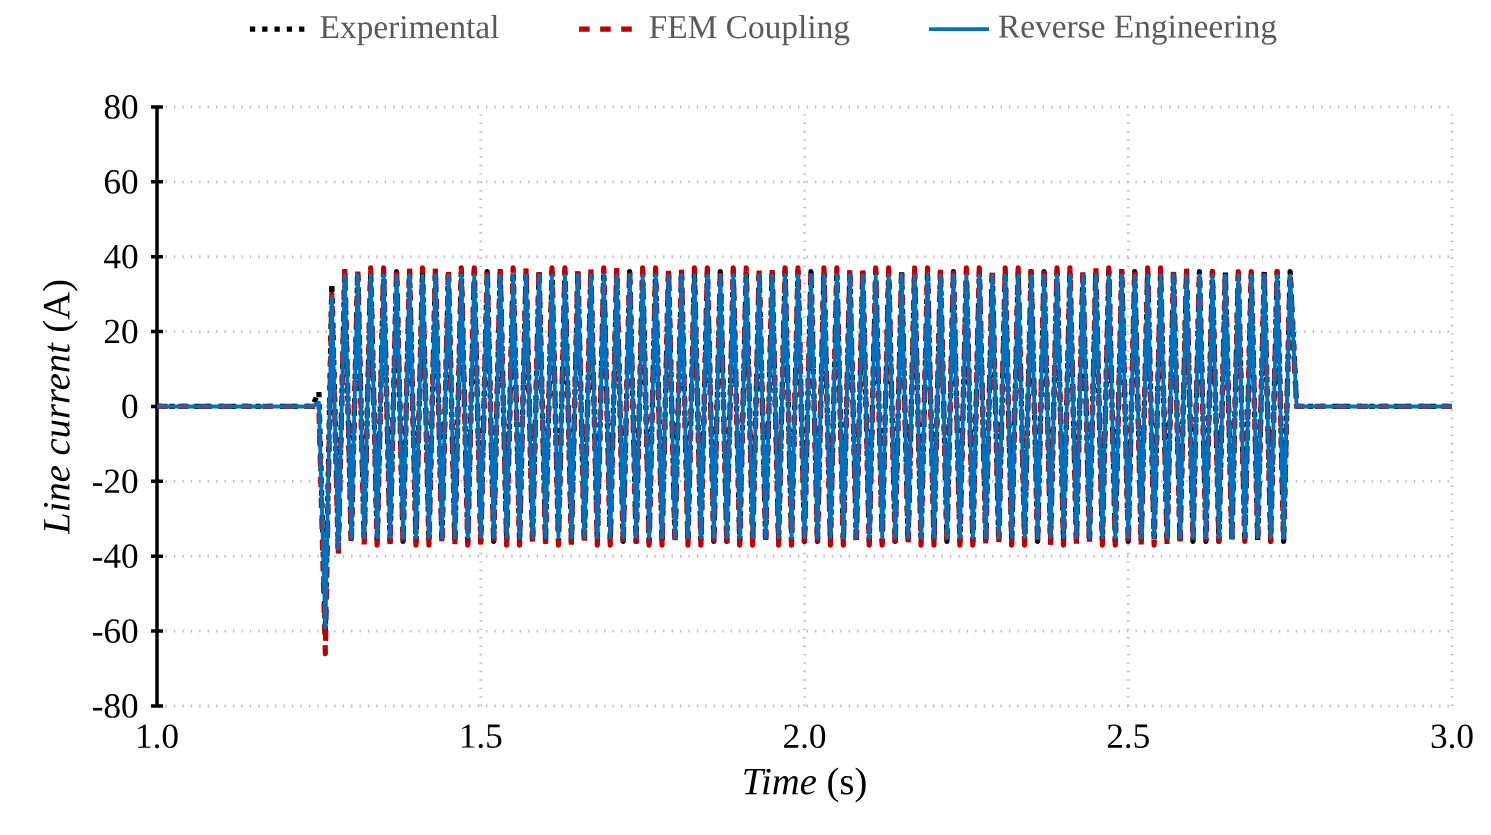  I want to click on x-tick-label: 3.0, so click(1452, 736).